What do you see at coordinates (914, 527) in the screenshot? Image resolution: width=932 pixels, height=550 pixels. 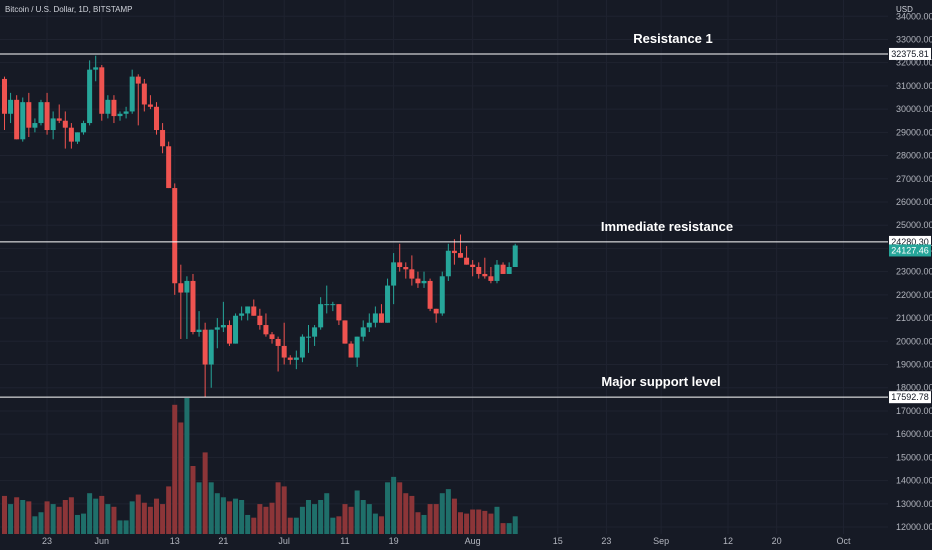 I see `price-tick-label: 12000.00` at bounding box center [914, 527].